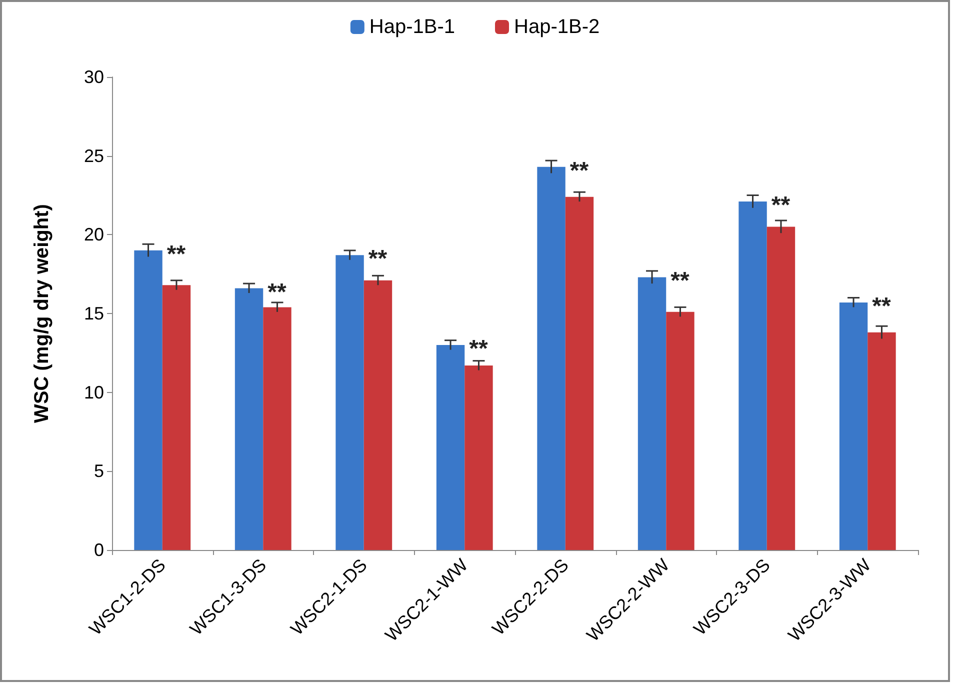 Image resolution: width=954 pixels, height=686 pixels. I want to click on y-tick-label: 15, so click(94, 314).